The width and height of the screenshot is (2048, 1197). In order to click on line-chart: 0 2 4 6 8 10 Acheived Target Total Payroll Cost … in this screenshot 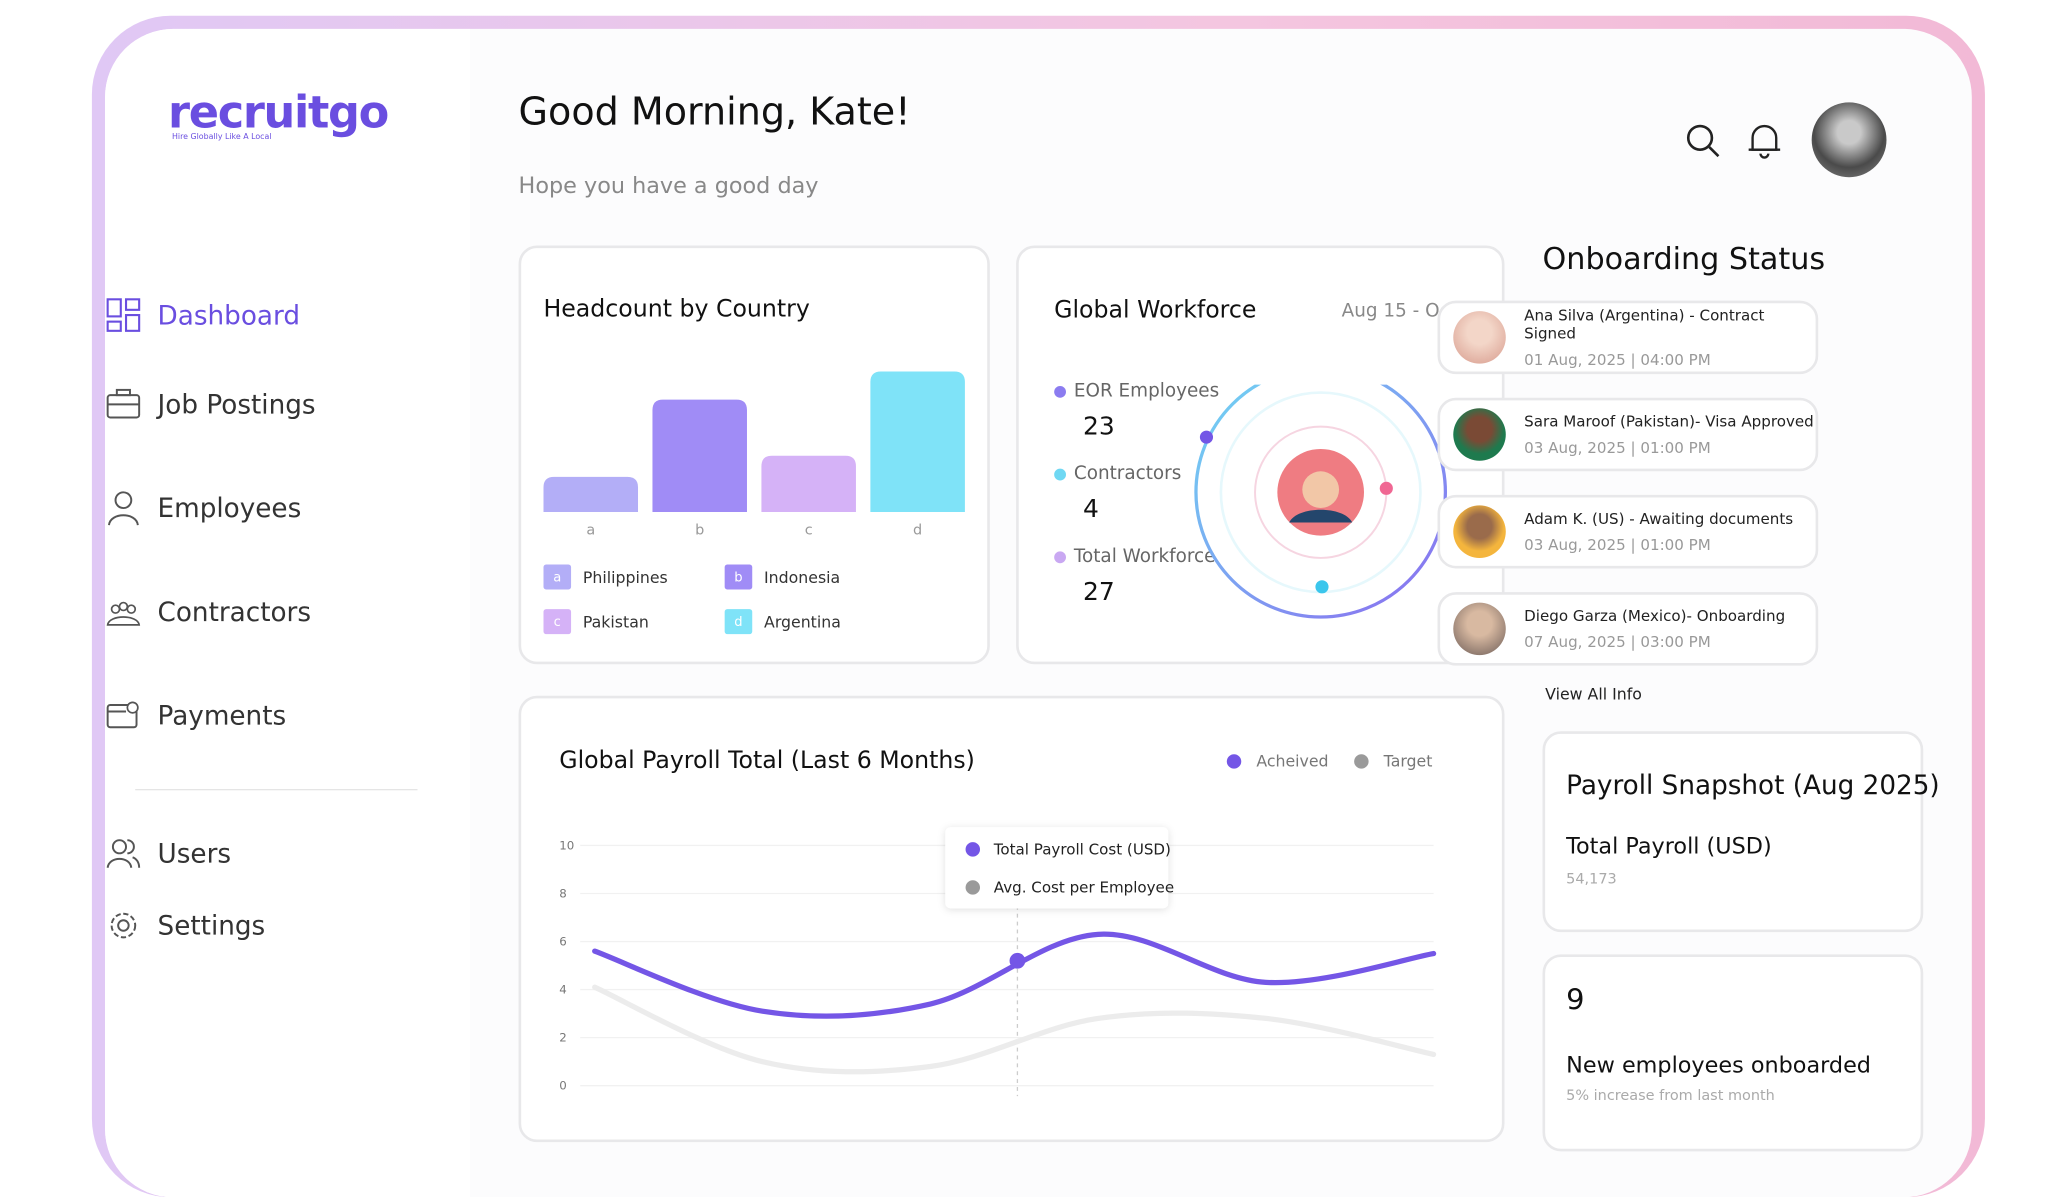, I will do `click(998, 924)`.